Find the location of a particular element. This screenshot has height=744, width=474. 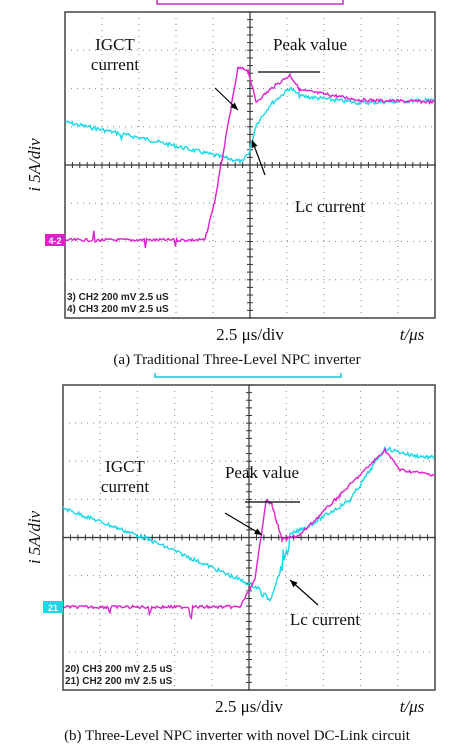

caption: (a) Traditional Three-Level NPC inverter is located at coordinates (236, 360).